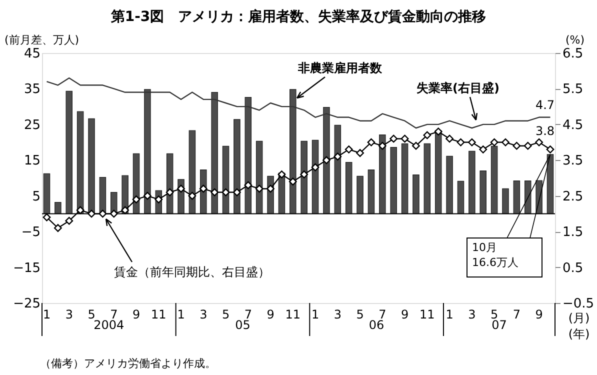  What do you see at coordinates (192, 272) in the screenshot?
I see `text: 賃金（前年同期比、右目盛）` at bounding box center [192, 272].